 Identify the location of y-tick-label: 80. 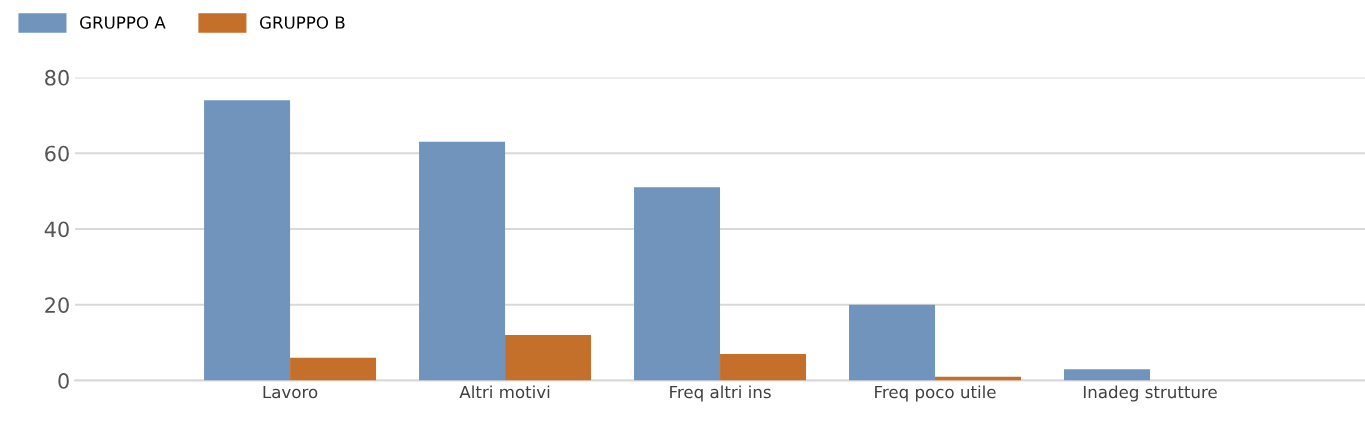
(57, 77).